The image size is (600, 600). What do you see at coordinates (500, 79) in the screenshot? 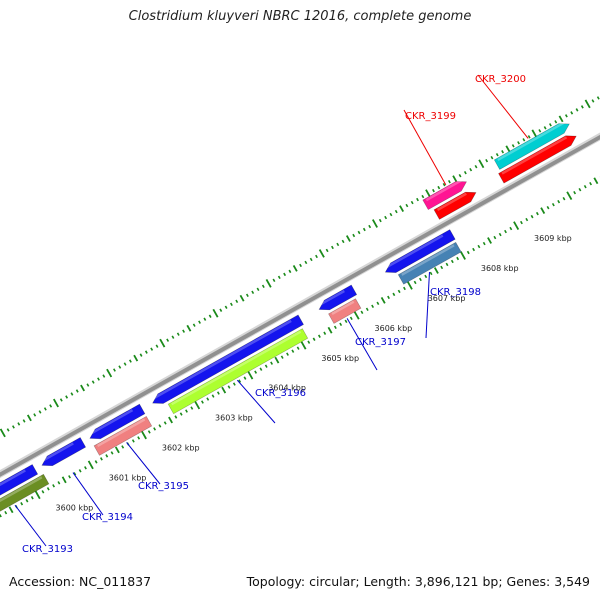
I see `gene-label: CKR_3200` at bounding box center [500, 79].